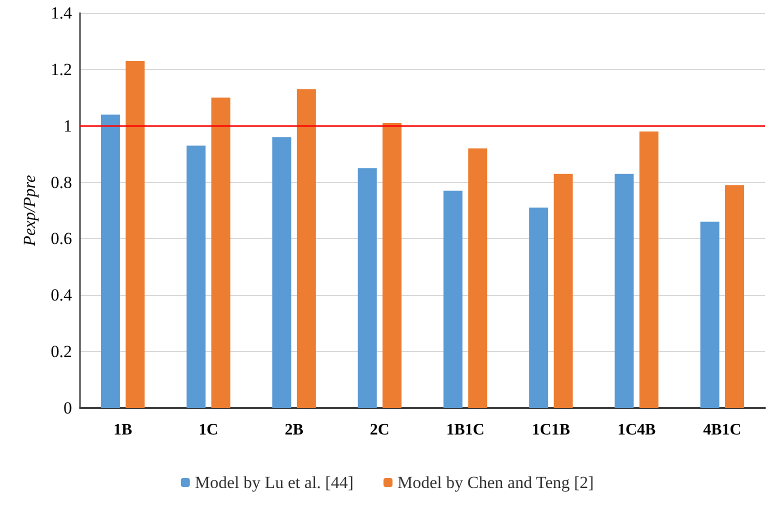 The image size is (775, 508). What do you see at coordinates (122, 430) in the screenshot?
I see `x-tick-label: 1B` at bounding box center [122, 430].